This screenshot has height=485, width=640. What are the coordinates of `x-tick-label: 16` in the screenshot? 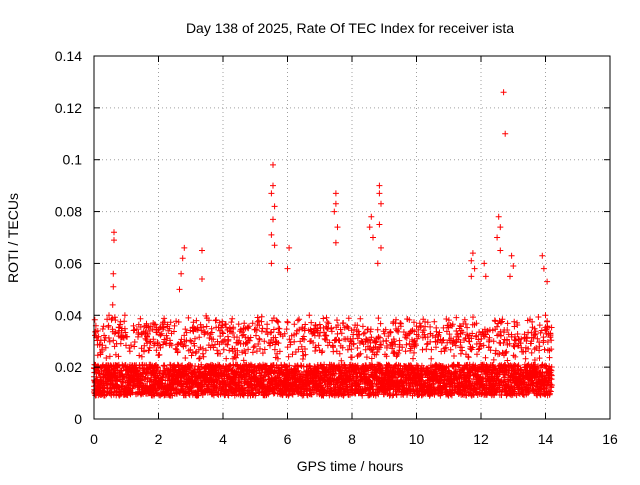 It's located at (610, 439).